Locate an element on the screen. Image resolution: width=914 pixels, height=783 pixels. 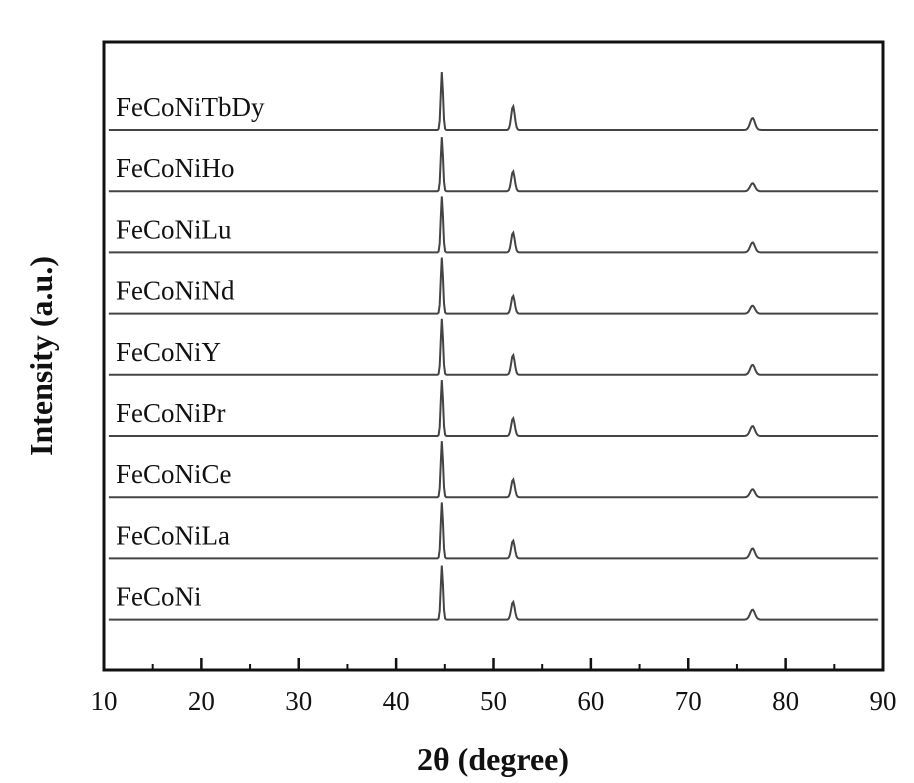
x-tick-label: 10 is located at coordinates (104, 701).